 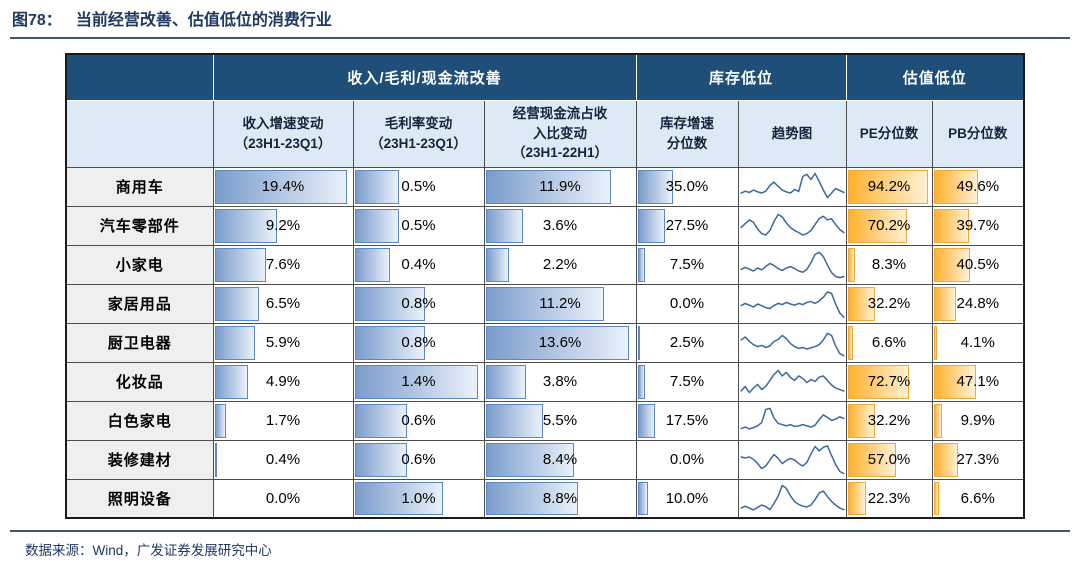 I want to click on industry-label: 白色家电, so click(x=139, y=420).